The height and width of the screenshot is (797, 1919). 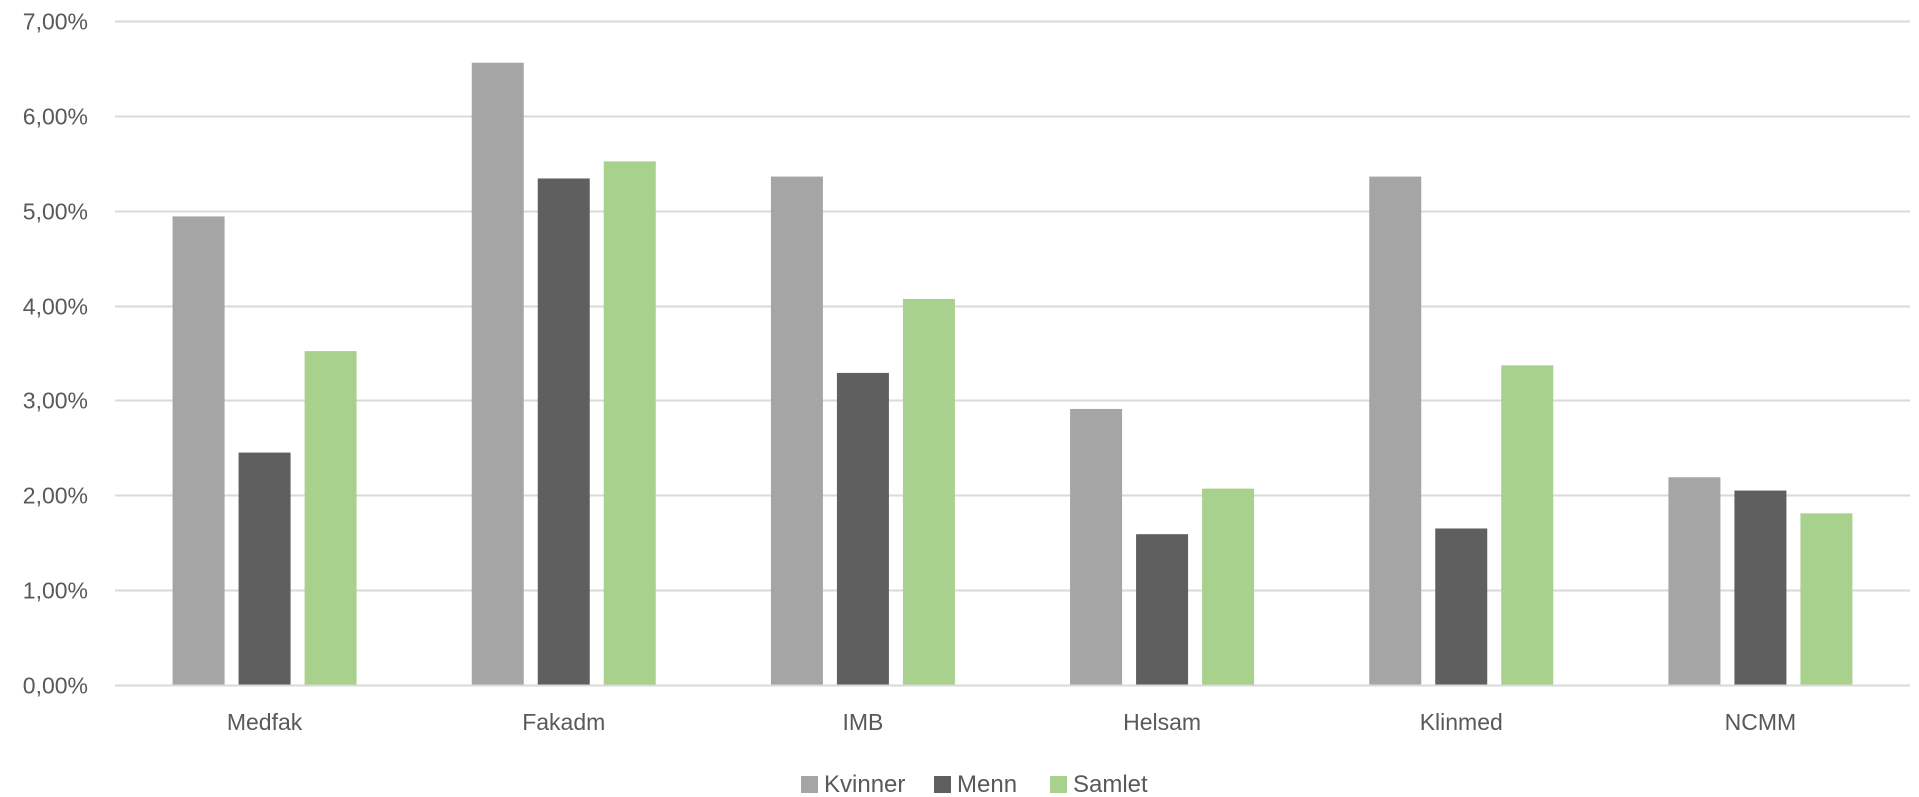 What do you see at coordinates (1461, 606) in the screenshot?
I see `bar-klinmed-menn` at bounding box center [1461, 606].